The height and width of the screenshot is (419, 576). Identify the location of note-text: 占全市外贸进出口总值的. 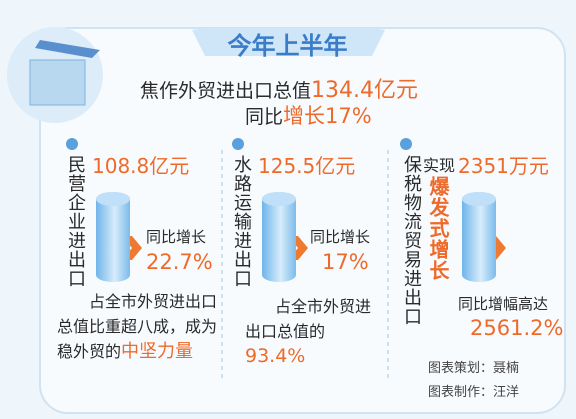
(308, 319).